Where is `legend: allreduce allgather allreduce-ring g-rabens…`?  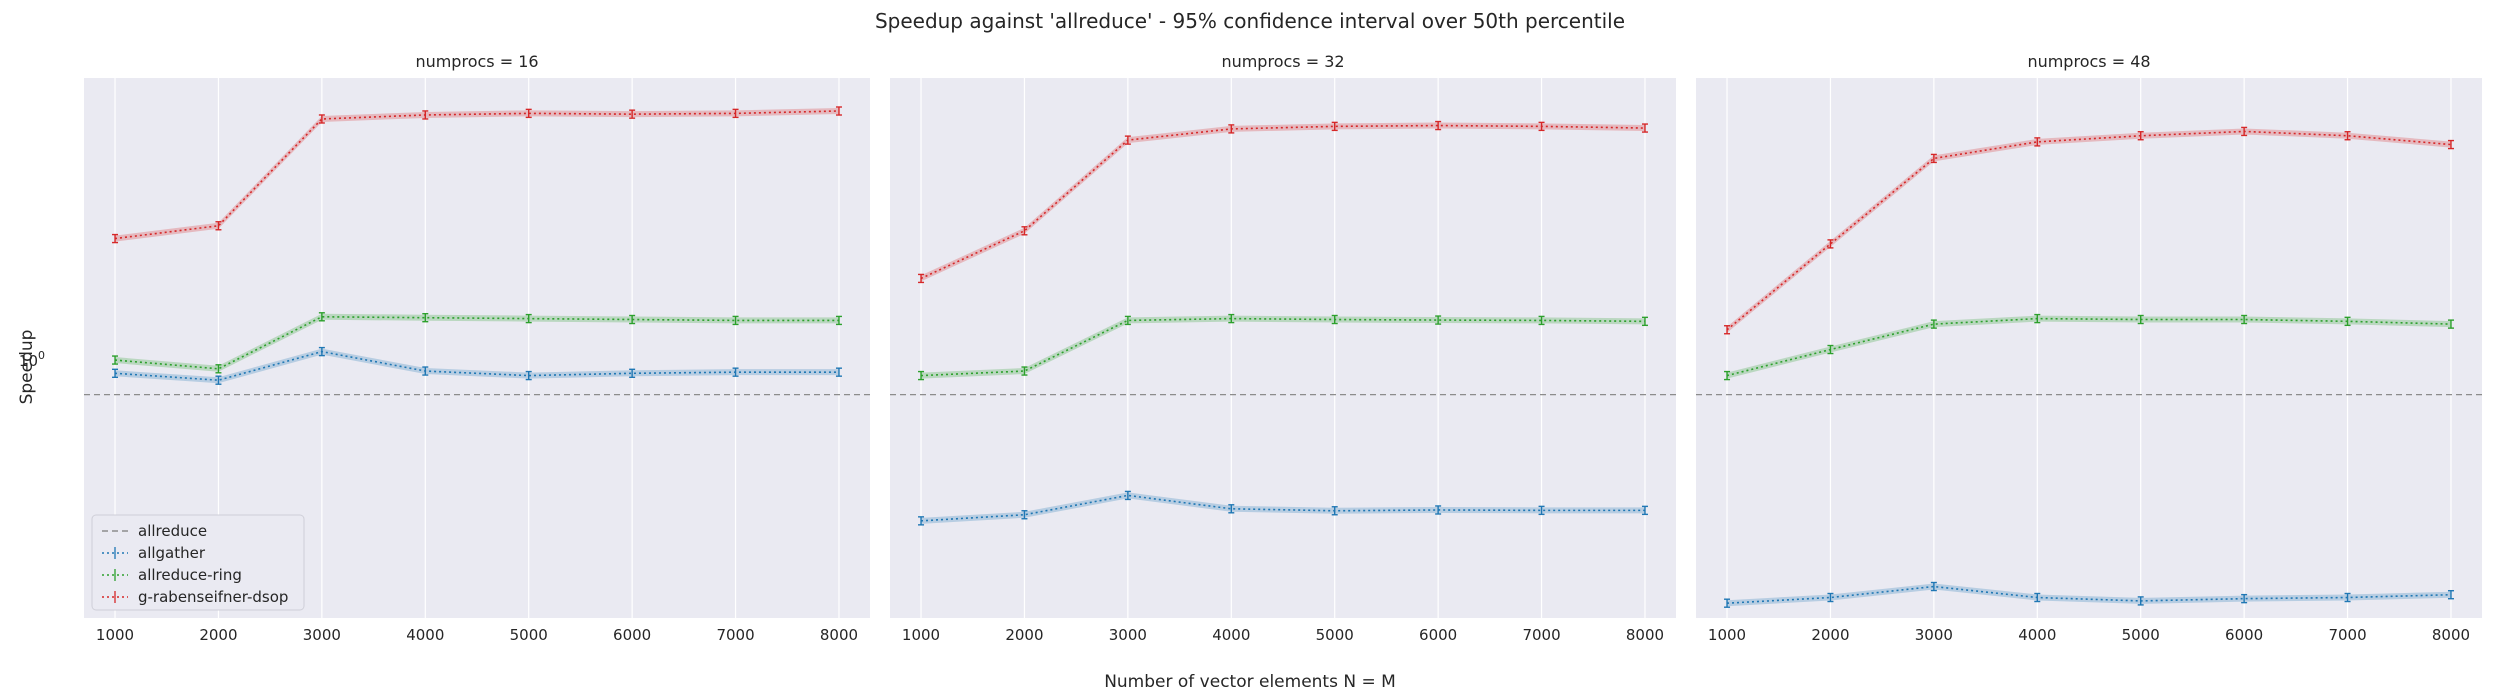 legend: allreduce allgather allreduce-ring g-rabens… is located at coordinates (198, 562).